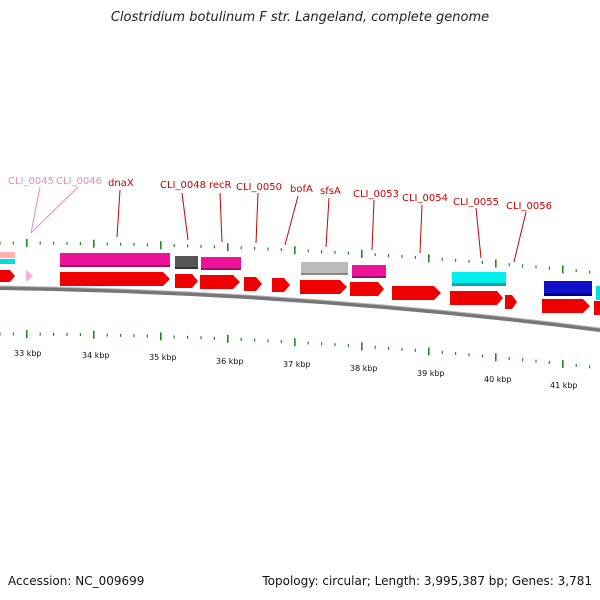 The height and width of the screenshot is (600, 600). I want to click on gene-label-cli0055: CLI_0055, so click(476, 202).